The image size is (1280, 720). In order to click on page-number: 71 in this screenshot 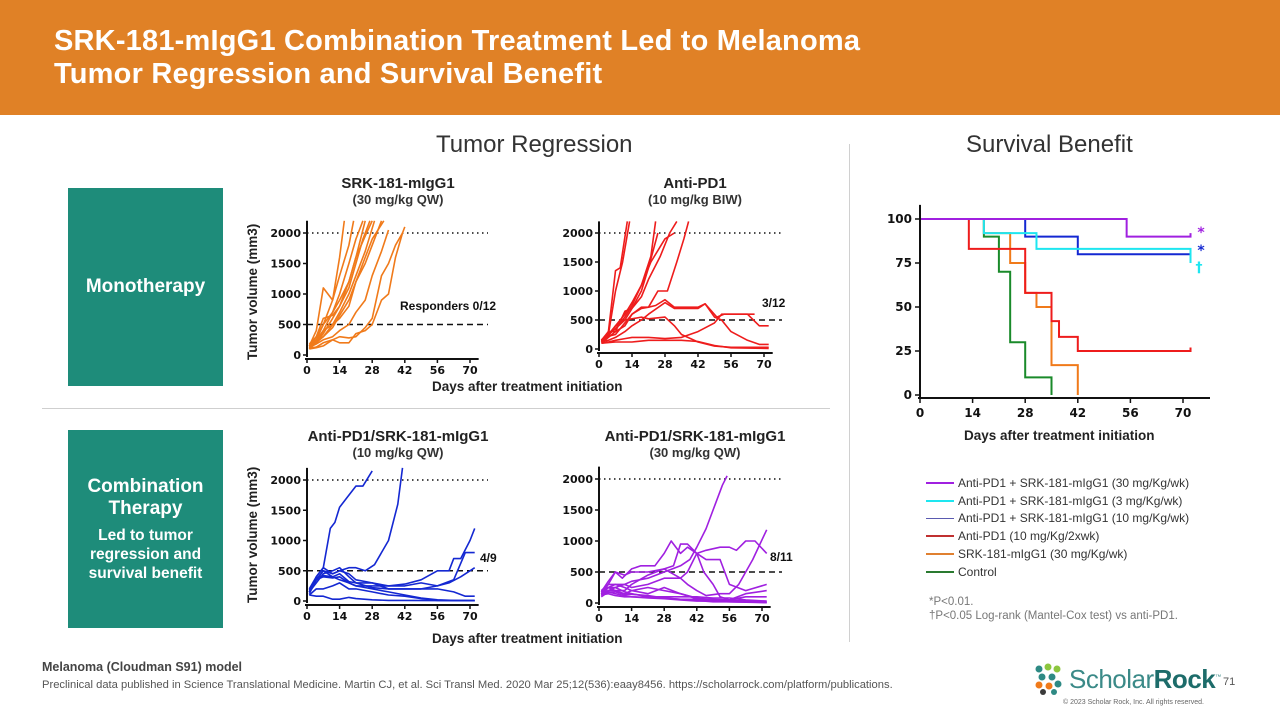, I will do `click(1229, 682)`.